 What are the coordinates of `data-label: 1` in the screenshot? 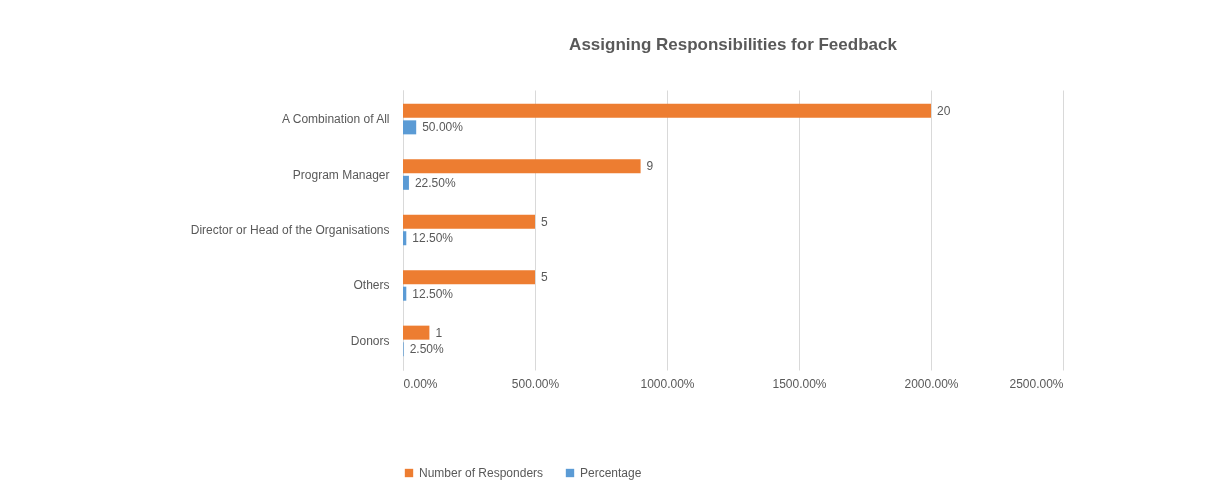 It's located at (439, 332).